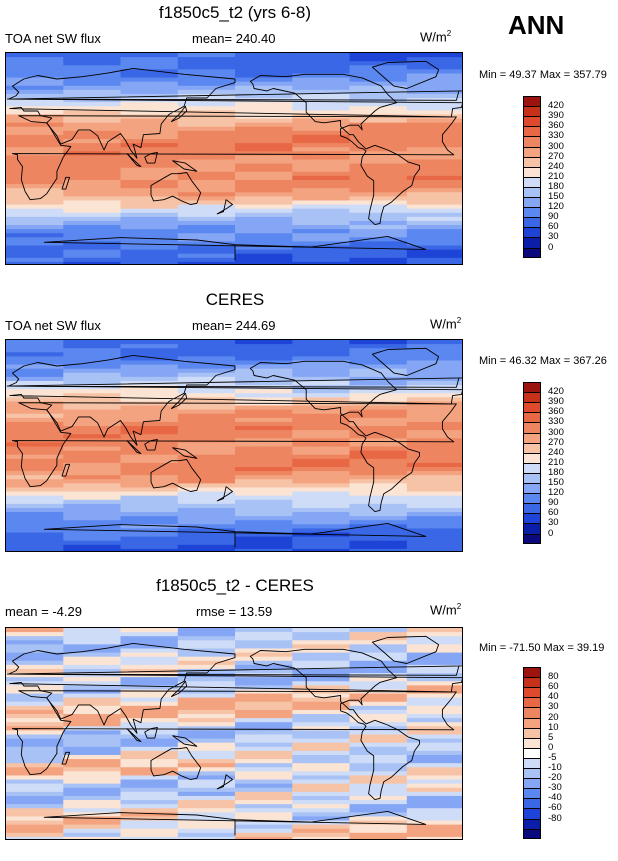 This screenshot has height=861, width=618. What do you see at coordinates (556, 196) in the screenshot?
I see `colorbar-level-label: 150` at bounding box center [556, 196].